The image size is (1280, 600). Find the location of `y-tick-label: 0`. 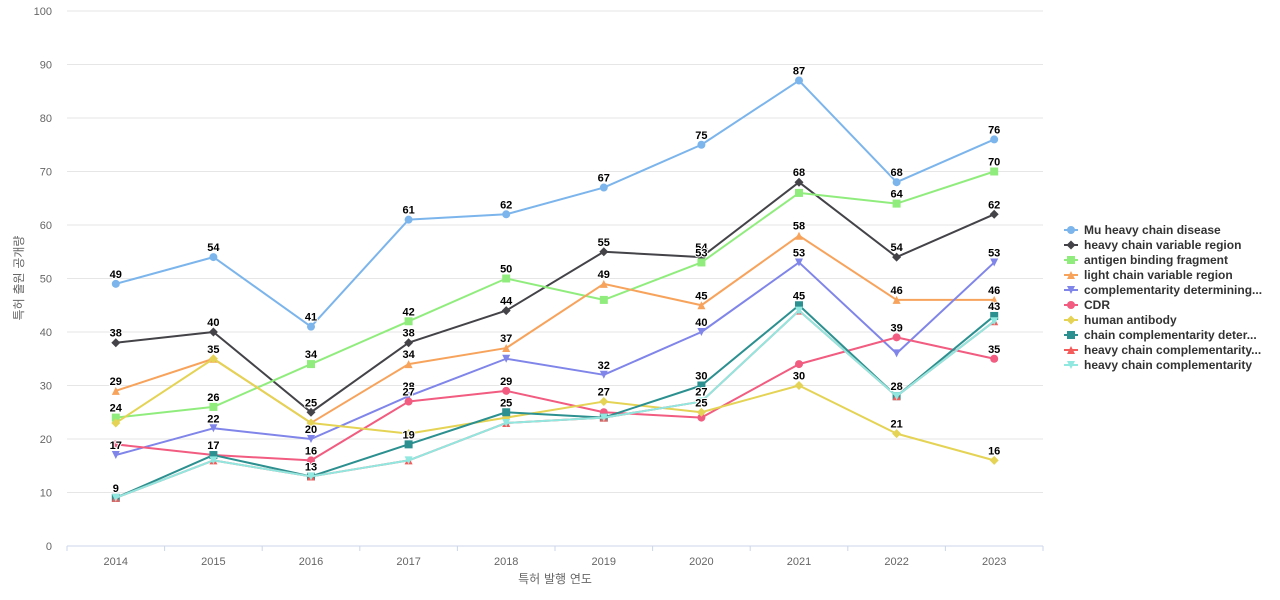

y-tick-label: 0 is located at coordinates (49, 547).